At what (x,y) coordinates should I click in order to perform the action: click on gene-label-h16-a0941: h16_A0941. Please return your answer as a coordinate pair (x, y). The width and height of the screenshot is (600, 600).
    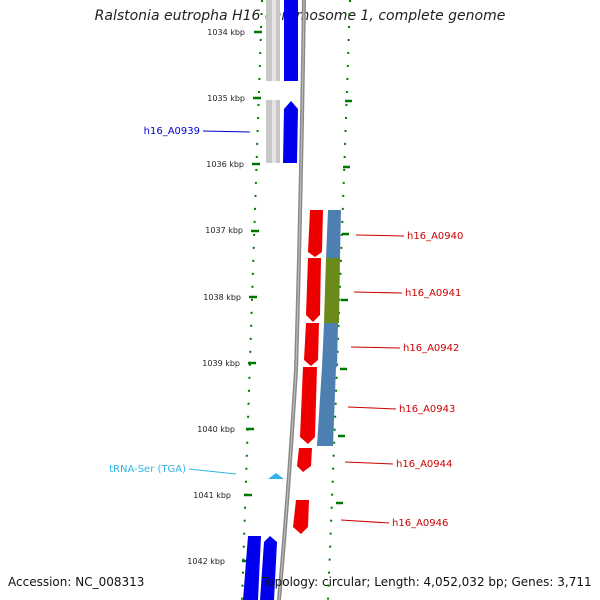
    Looking at the image, I should click on (433, 293).